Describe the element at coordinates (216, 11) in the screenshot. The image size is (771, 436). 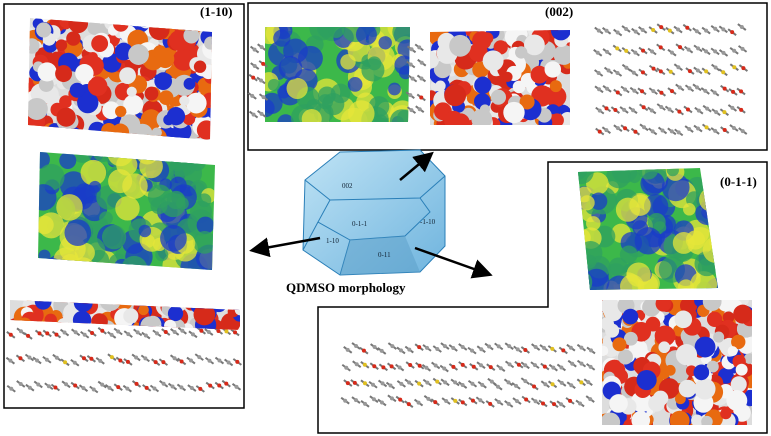
I see `facet-label: (1-10)` at that location.